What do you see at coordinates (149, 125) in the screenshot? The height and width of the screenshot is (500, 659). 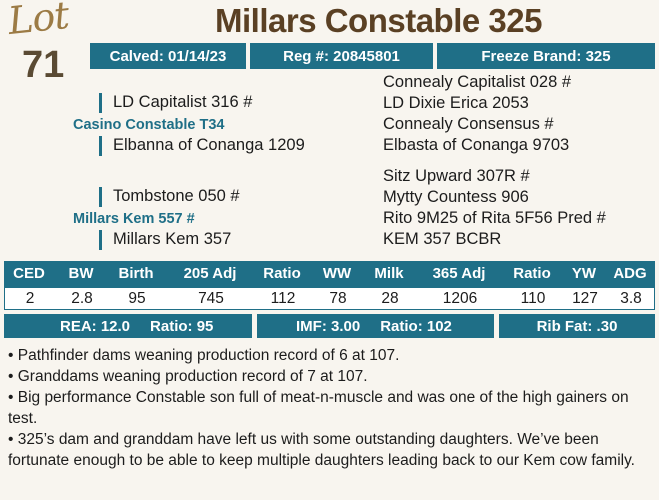 I see `sire-name: Casino Constable T34` at bounding box center [149, 125].